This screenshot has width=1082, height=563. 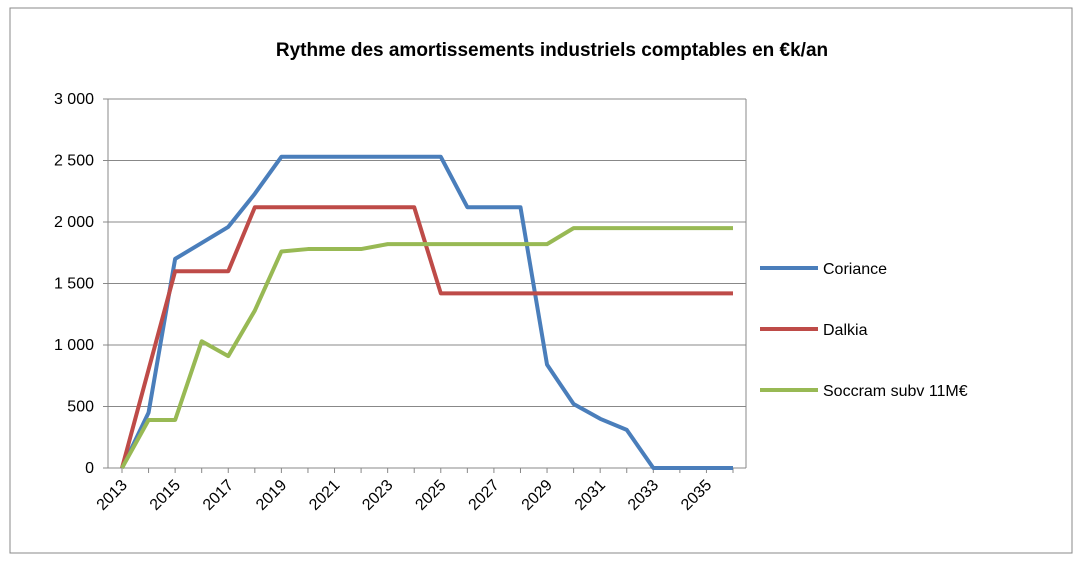 I want to click on legend-label: Dalkia, so click(x=845, y=330).